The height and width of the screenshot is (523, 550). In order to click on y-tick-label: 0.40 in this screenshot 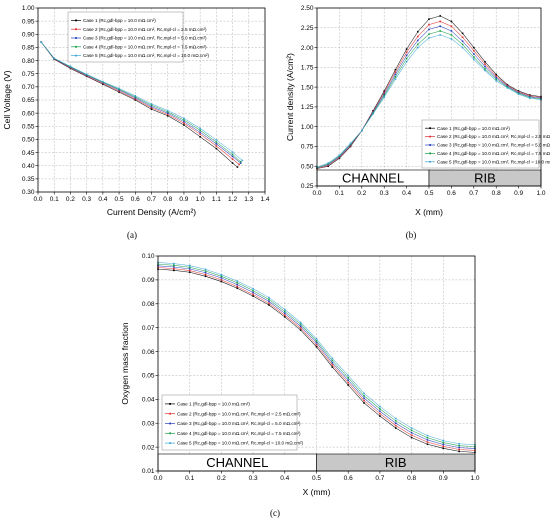, I will do `click(28, 166)`.